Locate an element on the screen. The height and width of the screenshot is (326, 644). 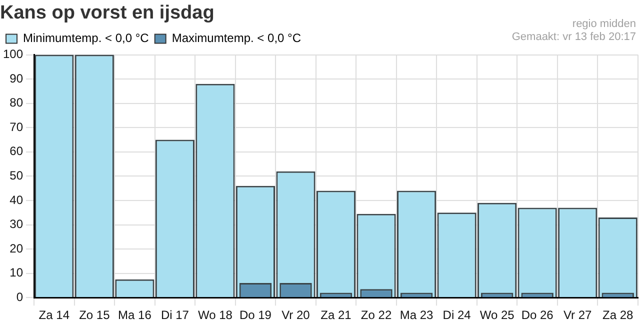
x-tick-label: Zo 15 is located at coordinates (94, 315).